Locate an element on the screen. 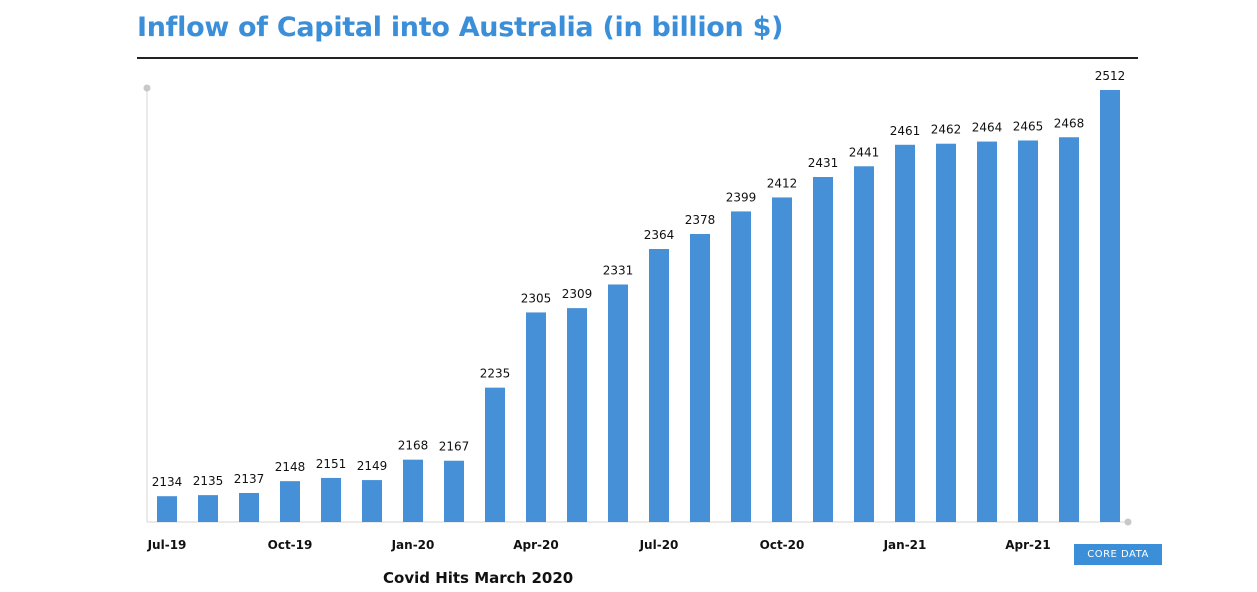  value-label: 2464 is located at coordinates (987, 128).